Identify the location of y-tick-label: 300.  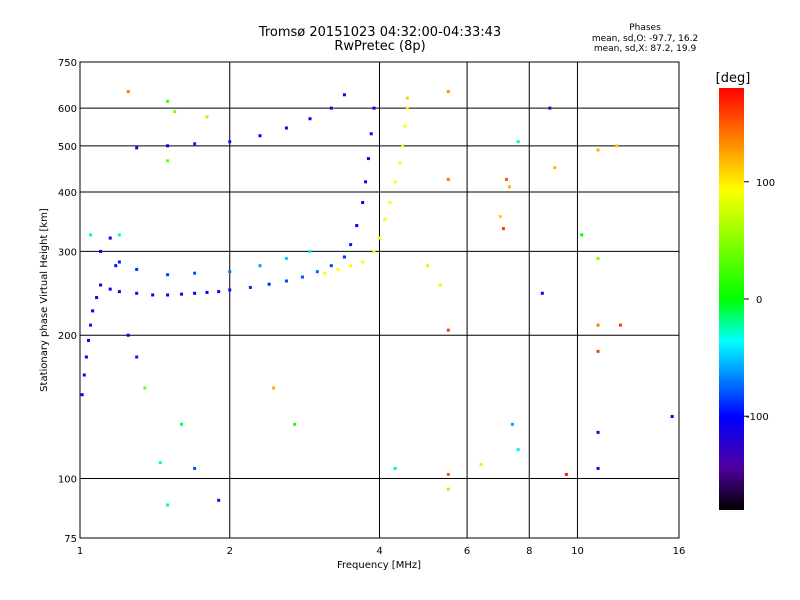
(67, 252).